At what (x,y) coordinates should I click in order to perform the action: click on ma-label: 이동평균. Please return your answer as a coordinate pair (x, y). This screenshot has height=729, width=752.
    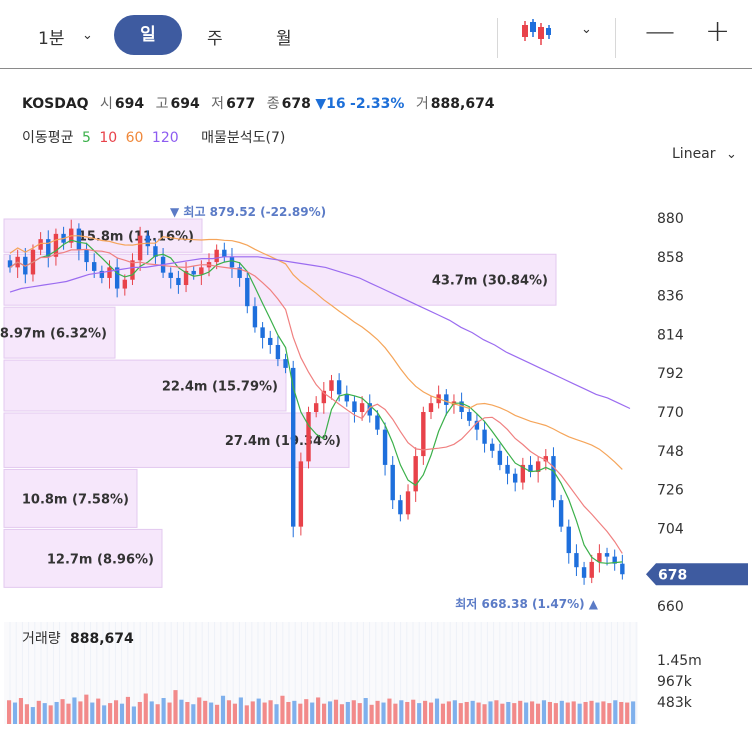
    Looking at the image, I should click on (48, 138).